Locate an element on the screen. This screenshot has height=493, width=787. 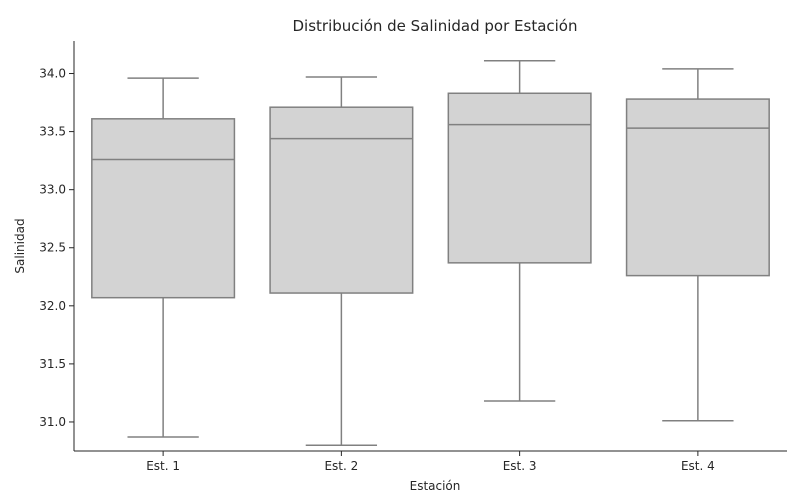
x-tick-label: Est. 3 is located at coordinates (520, 466).